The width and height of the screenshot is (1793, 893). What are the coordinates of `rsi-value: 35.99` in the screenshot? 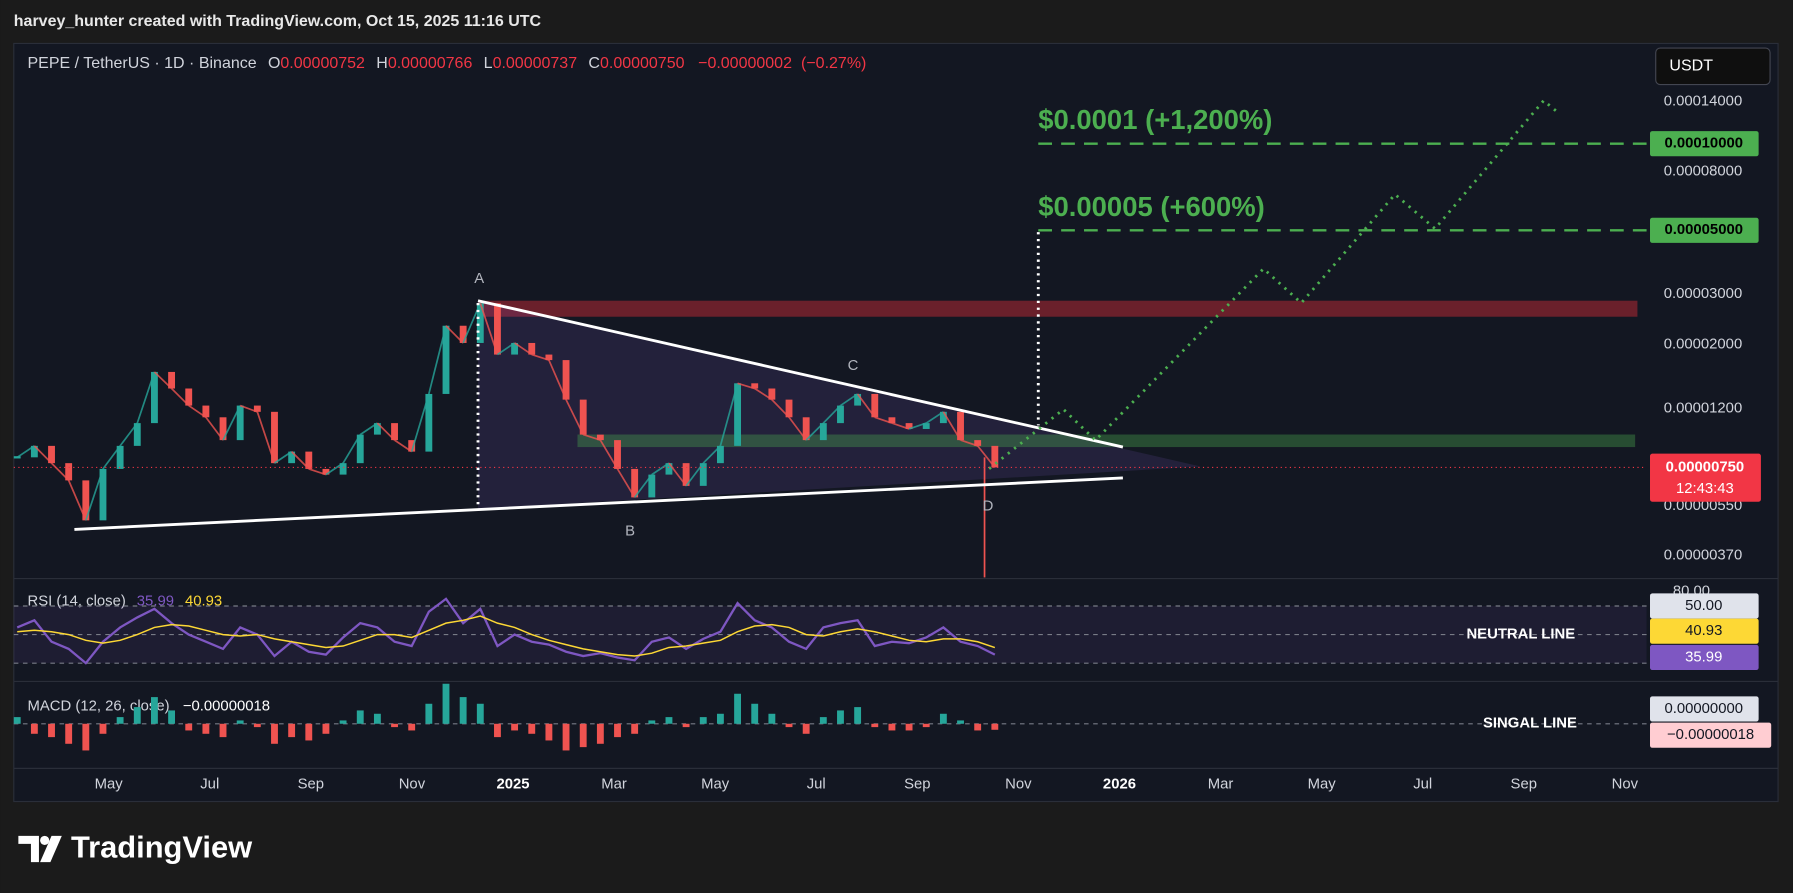 It's located at (155, 601).